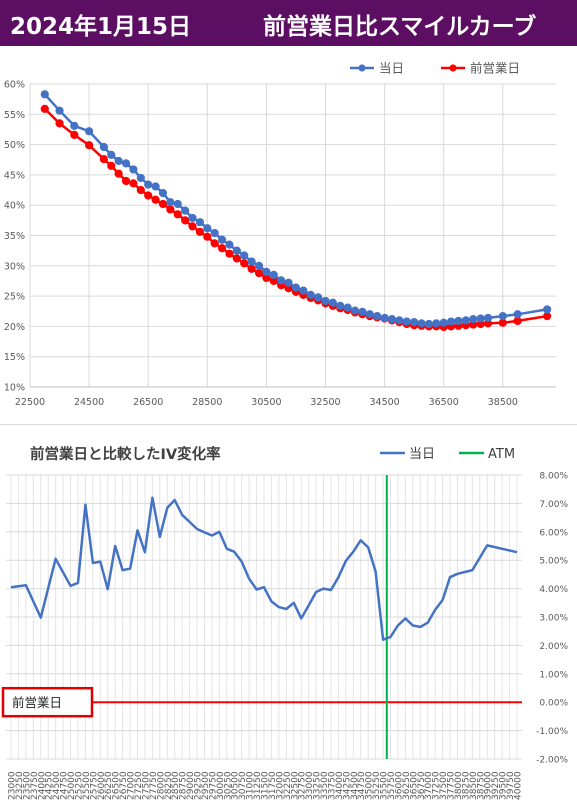  Describe the element at coordinates (14, 388) in the screenshot. I see `y-tick-label: 10%` at that location.